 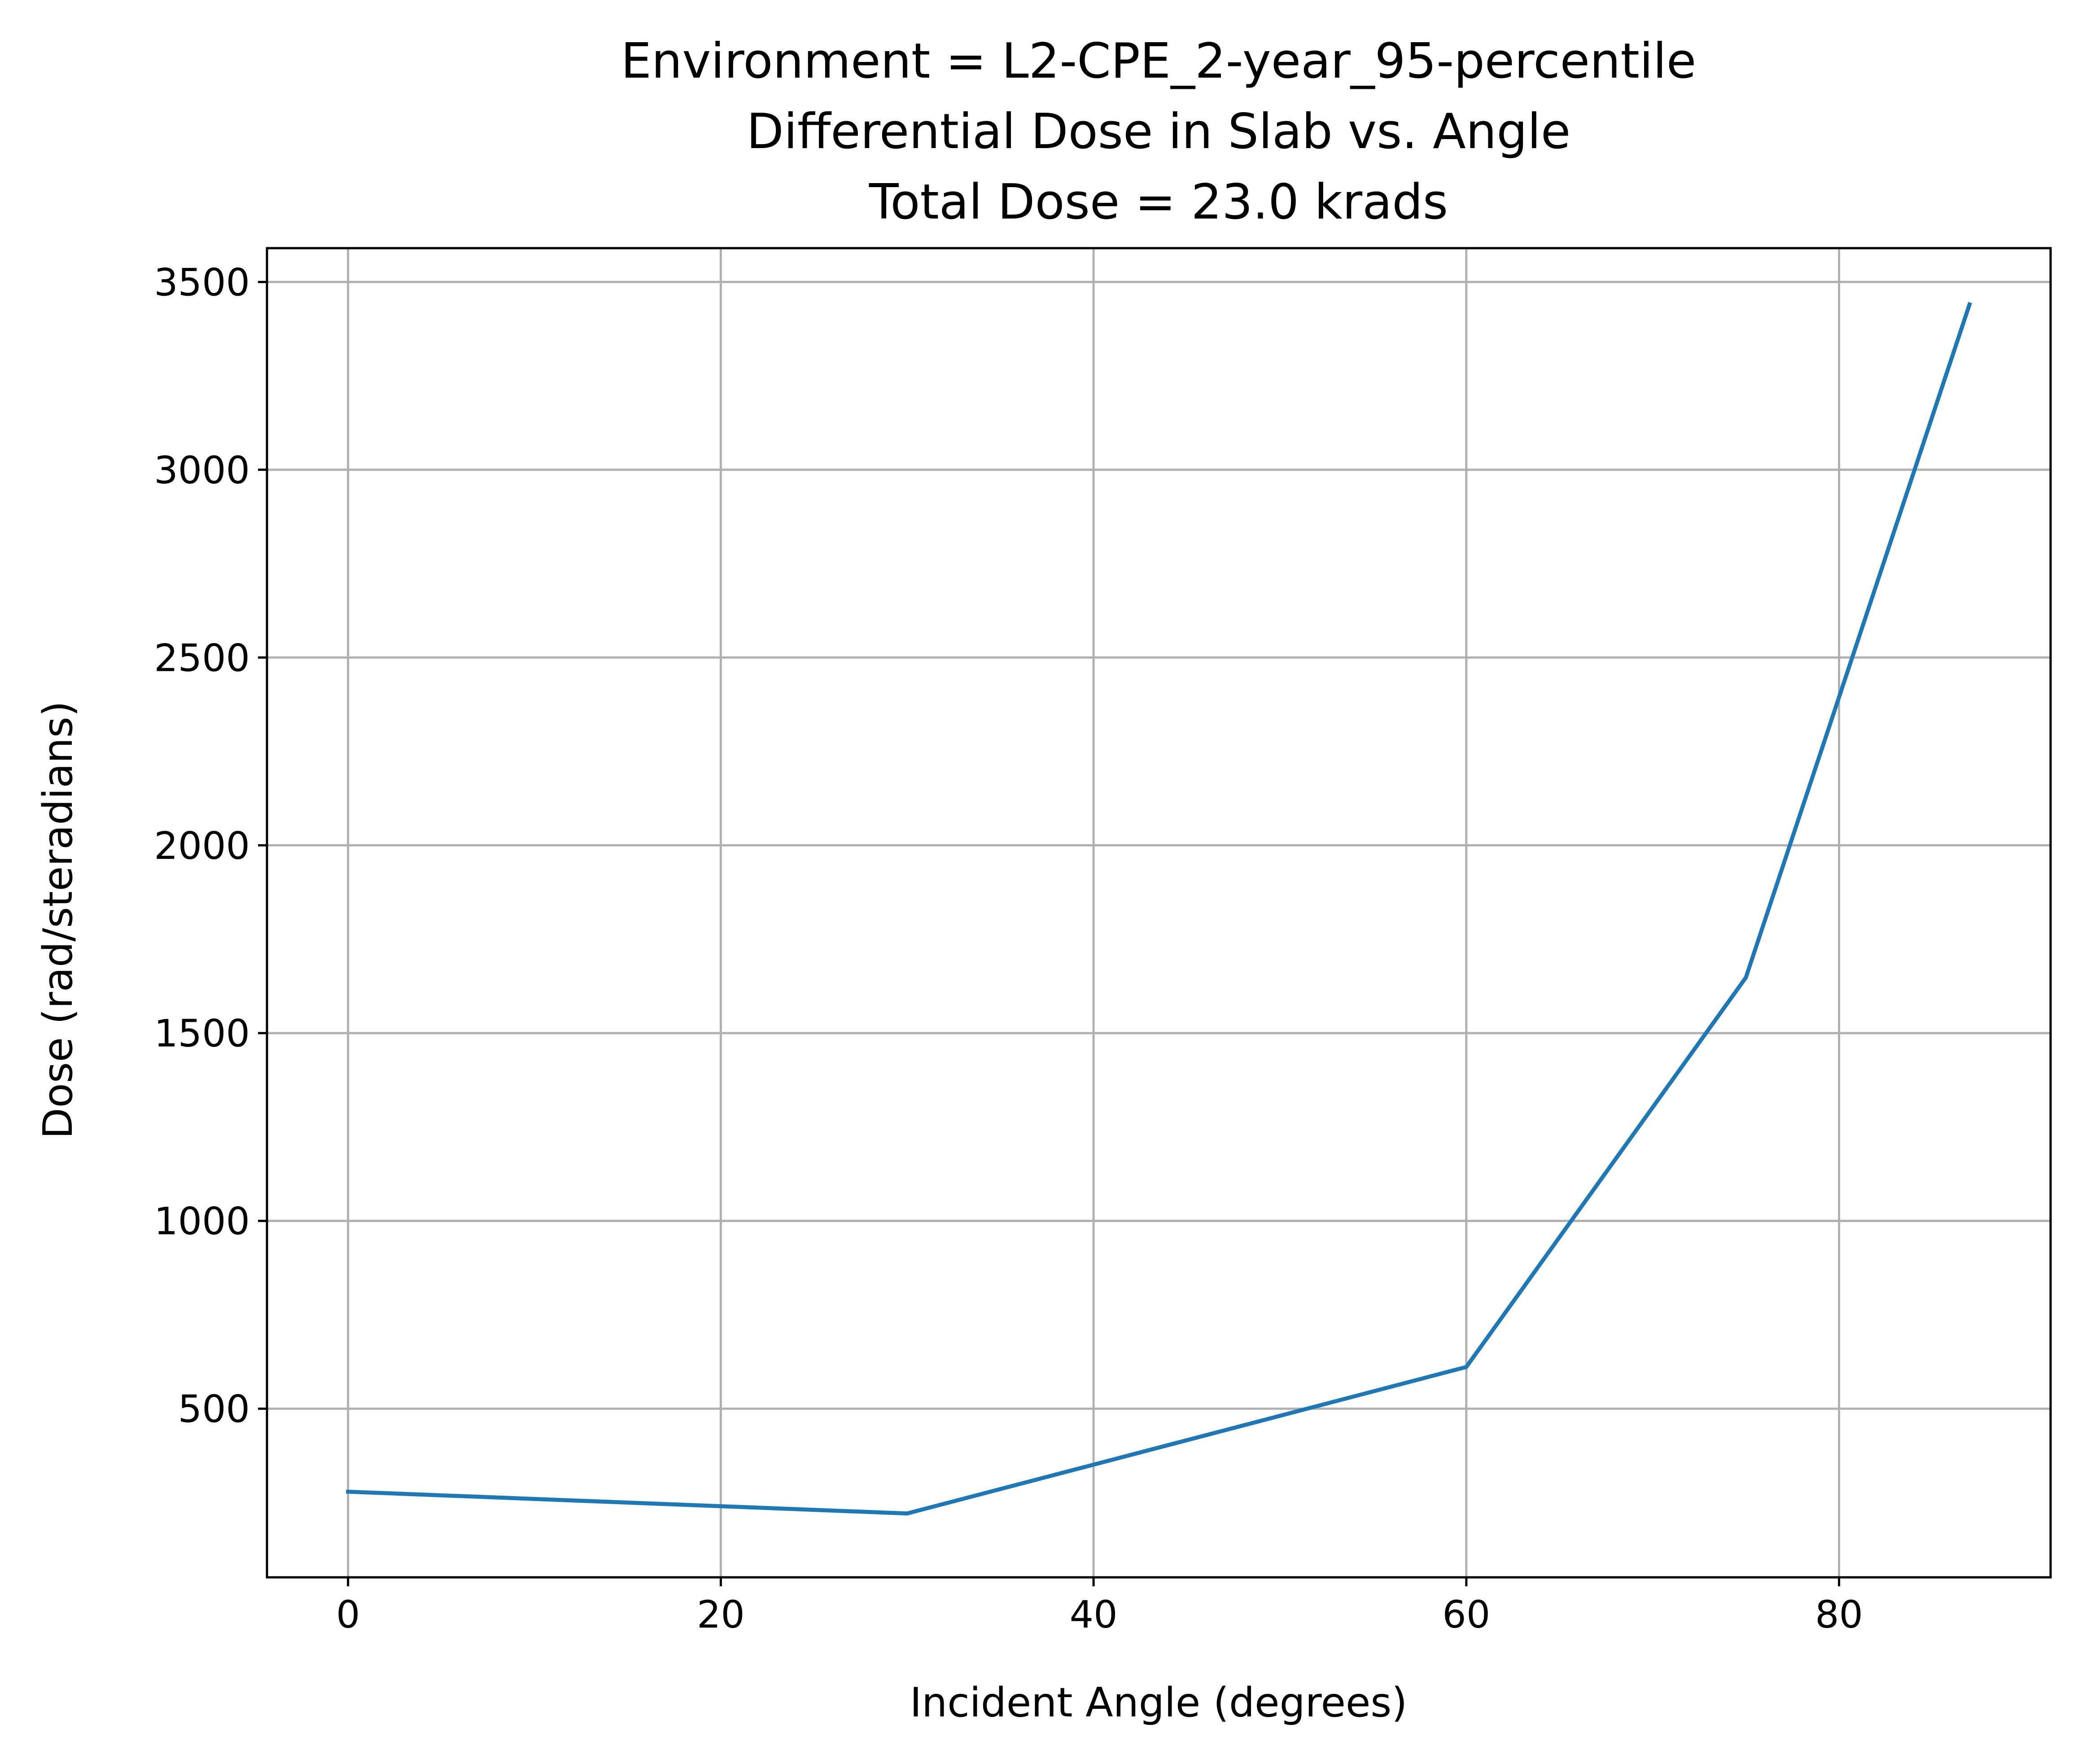 I want to click on x-tick-label: 20, so click(x=721, y=1615).